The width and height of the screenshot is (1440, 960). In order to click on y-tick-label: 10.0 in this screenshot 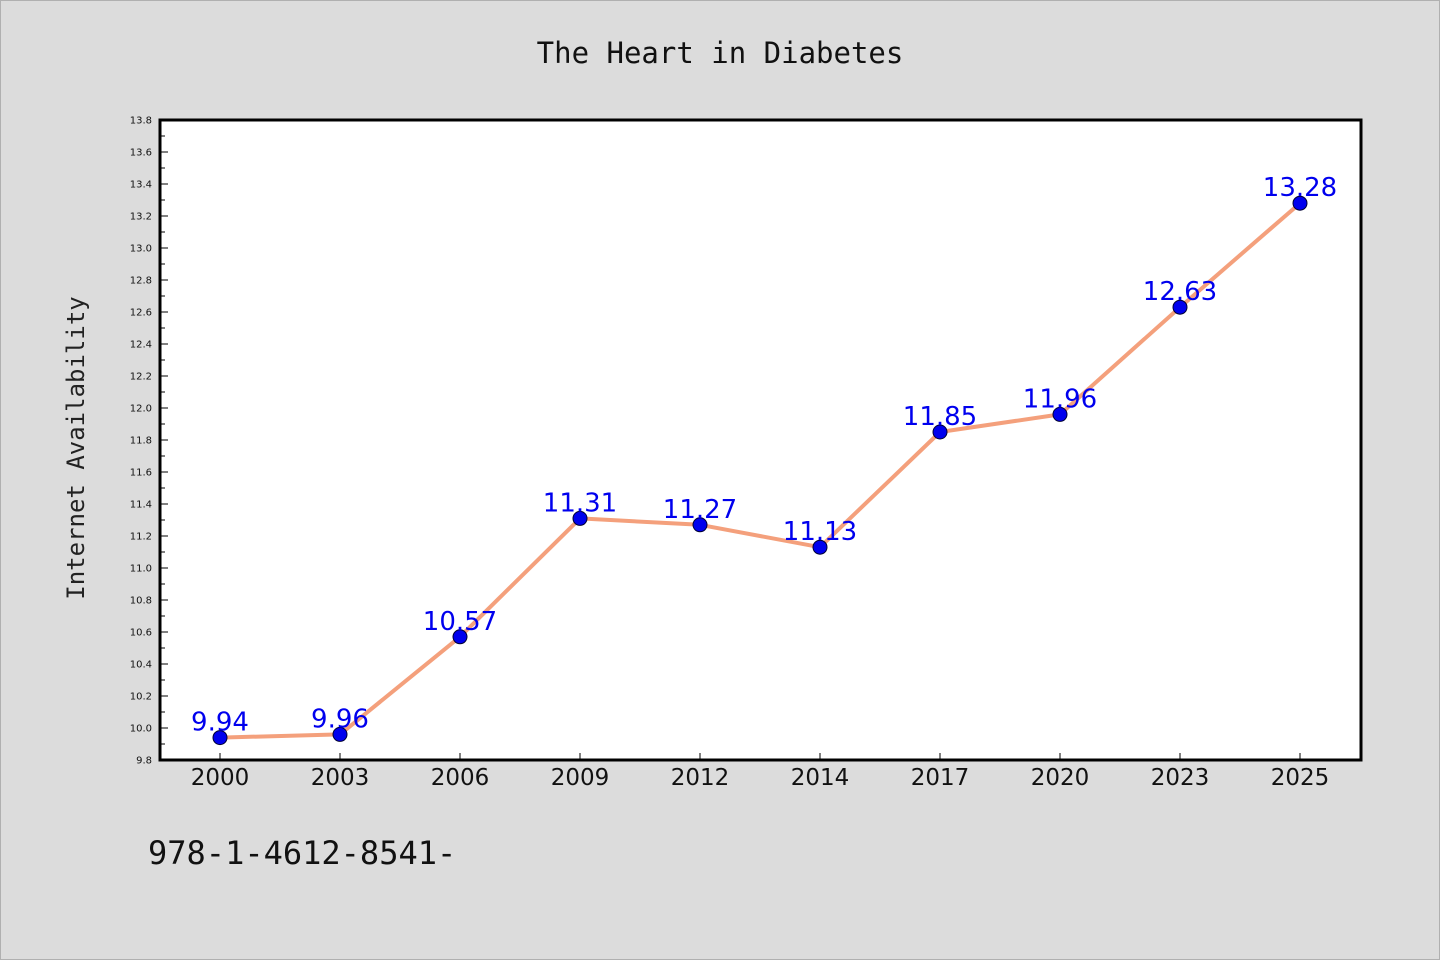, I will do `click(141, 729)`.